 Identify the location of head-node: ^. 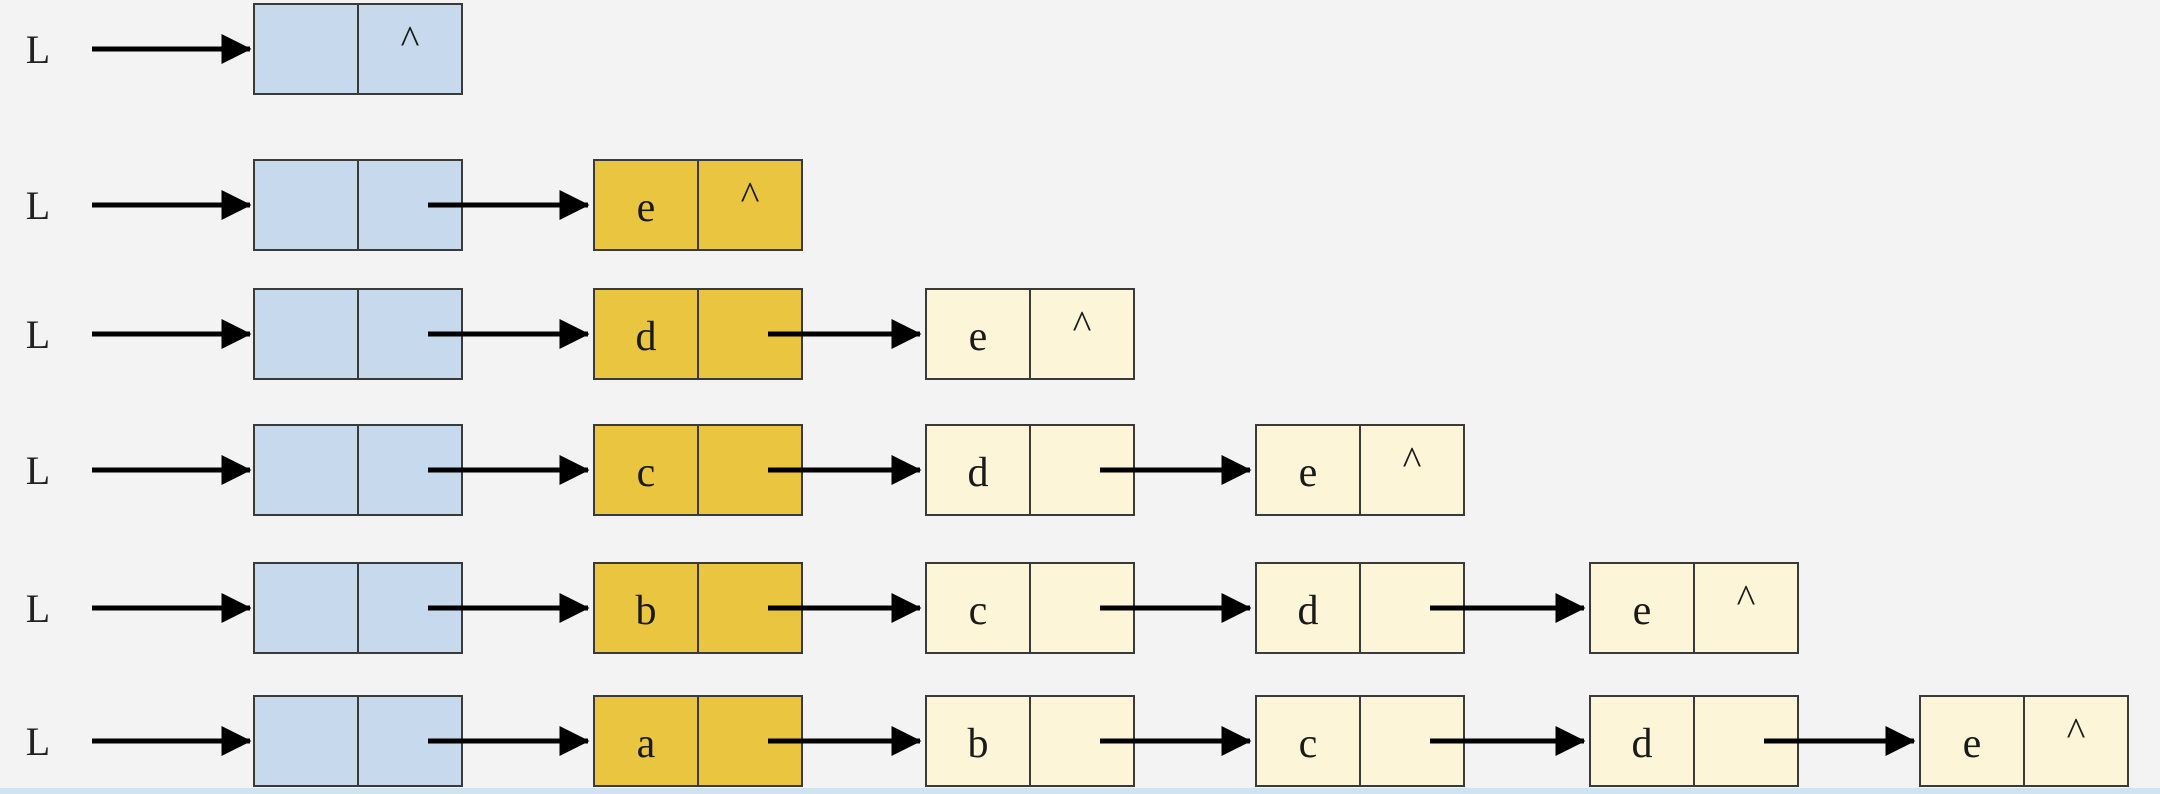
(358, 49).